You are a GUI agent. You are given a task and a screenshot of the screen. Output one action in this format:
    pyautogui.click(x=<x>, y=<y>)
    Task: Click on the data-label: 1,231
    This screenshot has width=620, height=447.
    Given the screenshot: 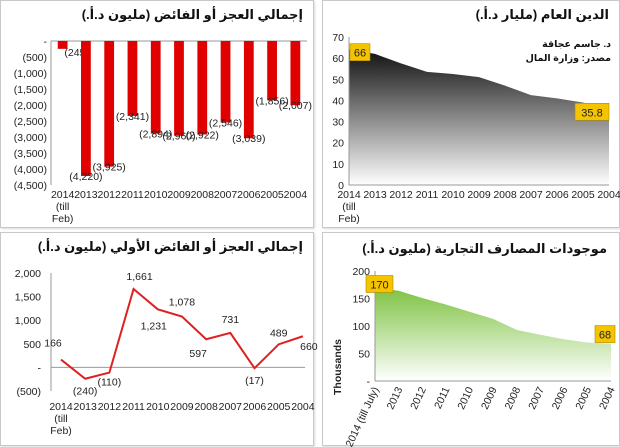 What is the action you would take?
    pyautogui.click(x=154, y=326)
    